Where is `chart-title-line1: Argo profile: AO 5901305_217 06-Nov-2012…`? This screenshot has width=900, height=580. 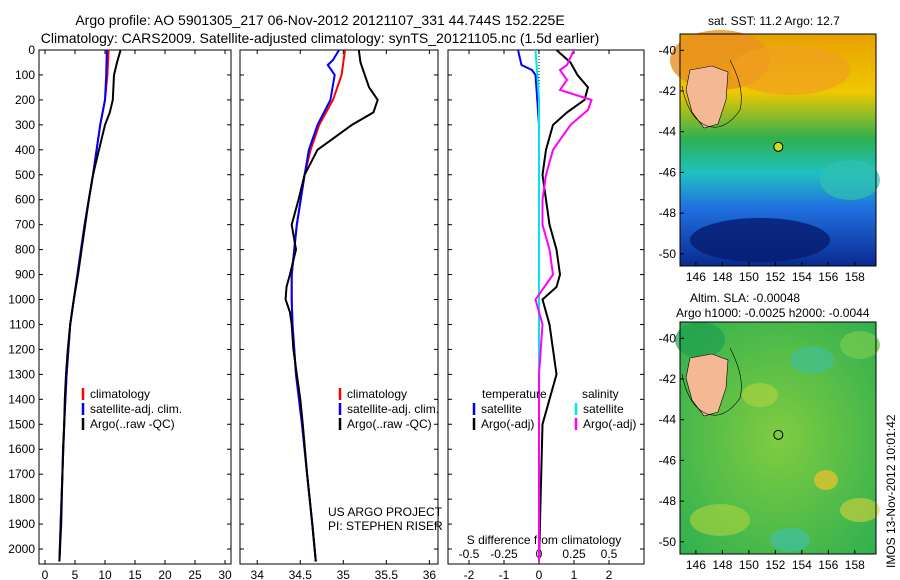 chart-title-line1: Argo profile: AO 5901305_217 06-Nov-2012… is located at coordinates (320, 20).